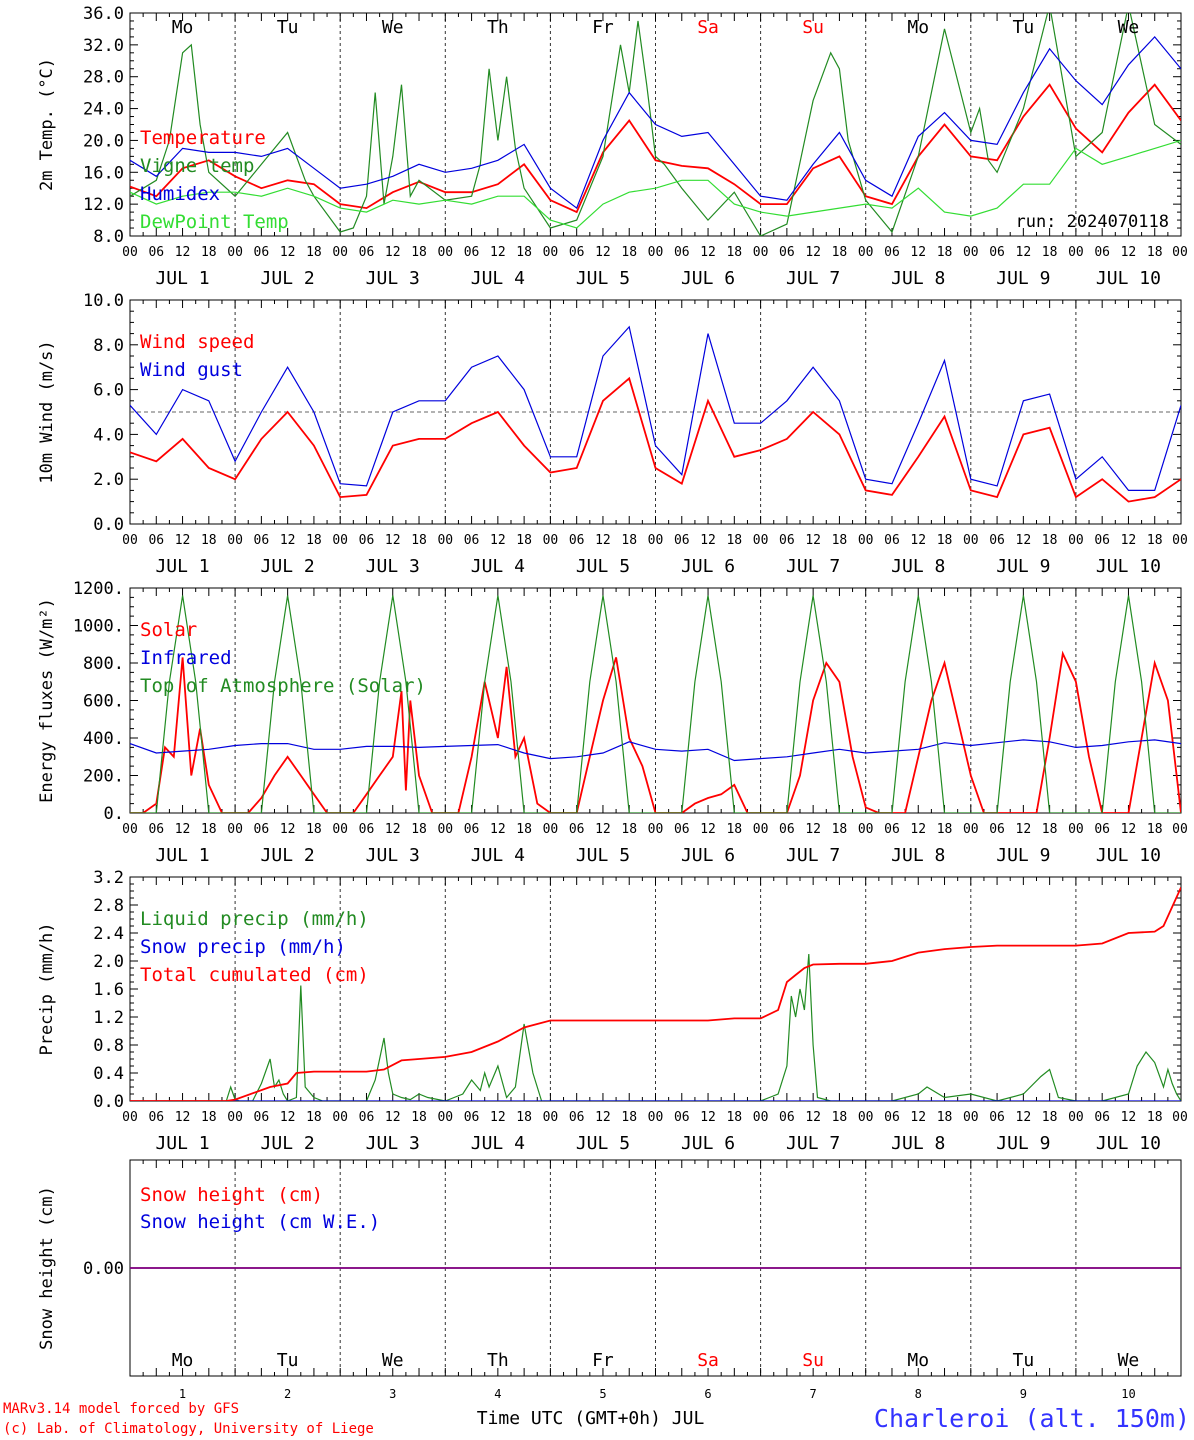 This screenshot has width=1194, height=1440. I want to click on y-tick-label: 8.0, so click(108, 346).